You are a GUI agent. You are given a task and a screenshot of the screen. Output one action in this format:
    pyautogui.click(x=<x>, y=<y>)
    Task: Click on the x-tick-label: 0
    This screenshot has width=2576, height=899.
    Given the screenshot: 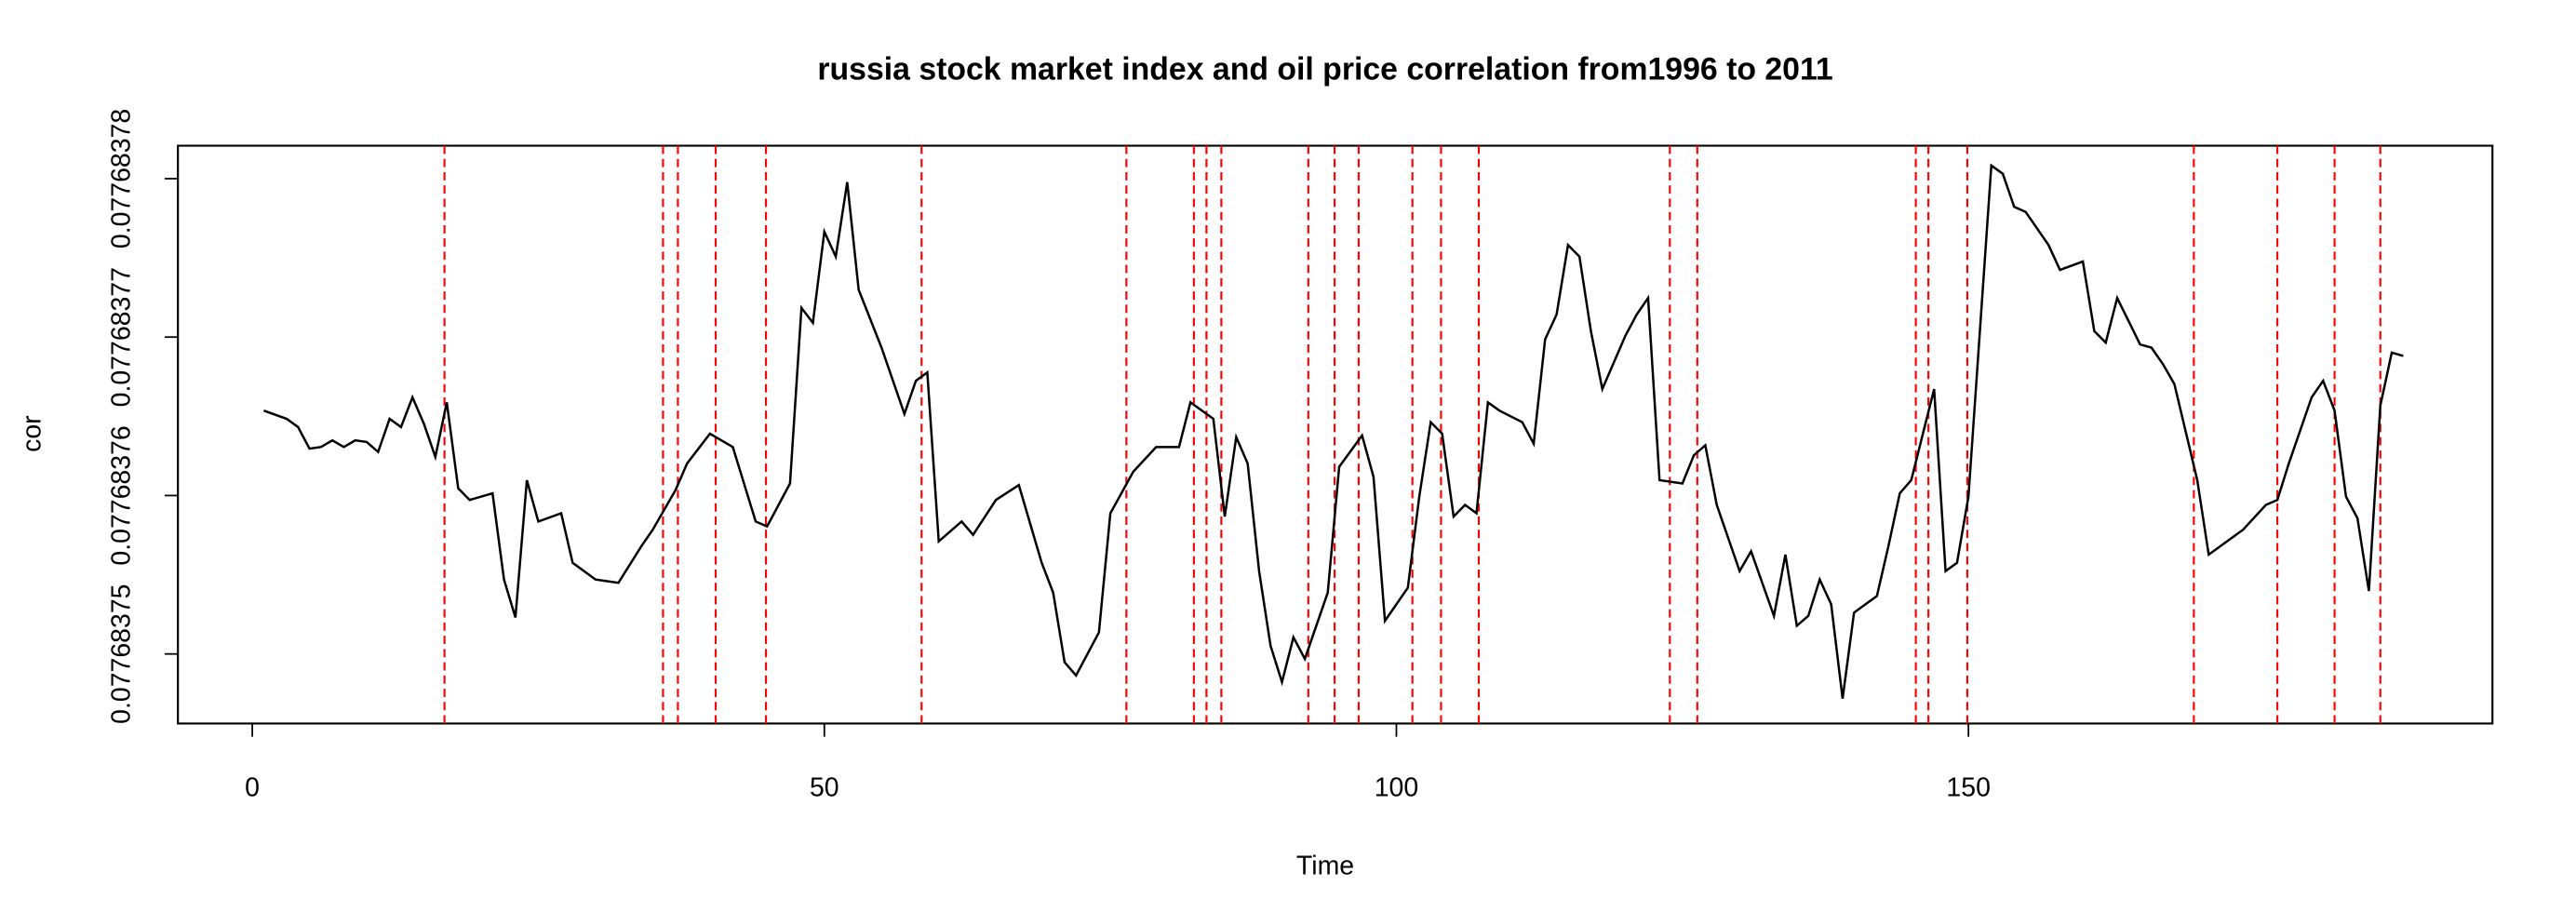 What is the action you would take?
    pyautogui.click(x=252, y=788)
    